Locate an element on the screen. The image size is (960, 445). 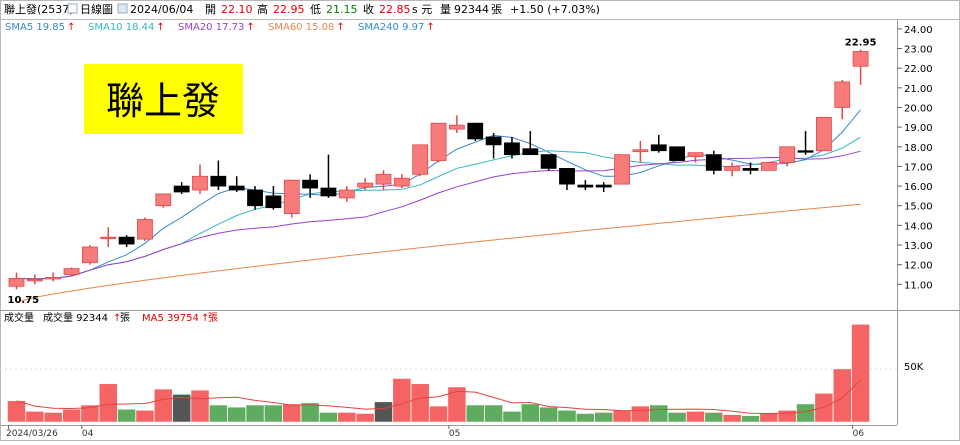
time-axis: 2024/03/26 04 05 06 is located at coordinates (435, 432).